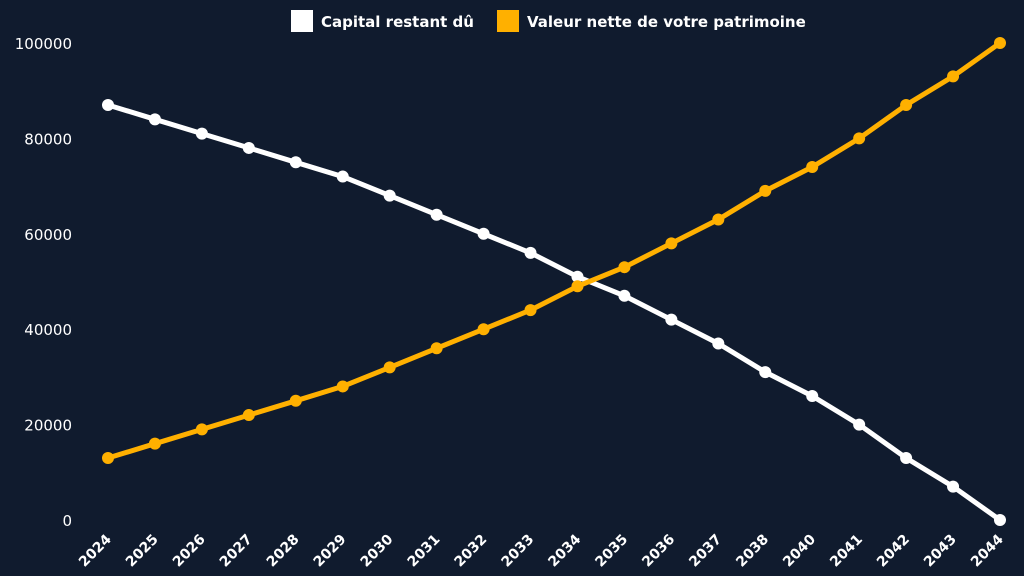 Image resolution: width=1024 pixels, height=576 pixels. Describe the element at coordinates (189, 551) in the screenshot. I see `x-tick-label: 2026` at that location.